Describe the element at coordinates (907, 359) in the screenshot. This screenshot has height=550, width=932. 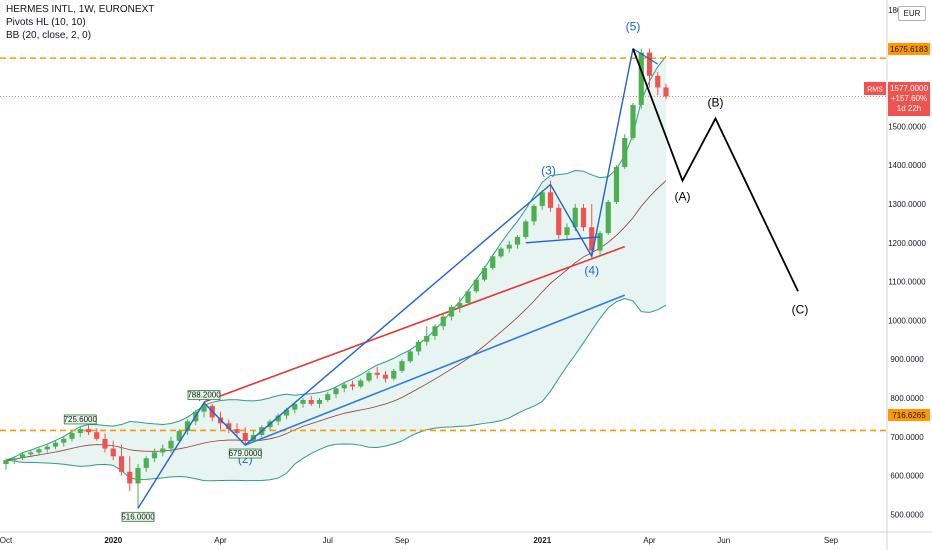
I see `price-tick-label: 900.0000` at that location.